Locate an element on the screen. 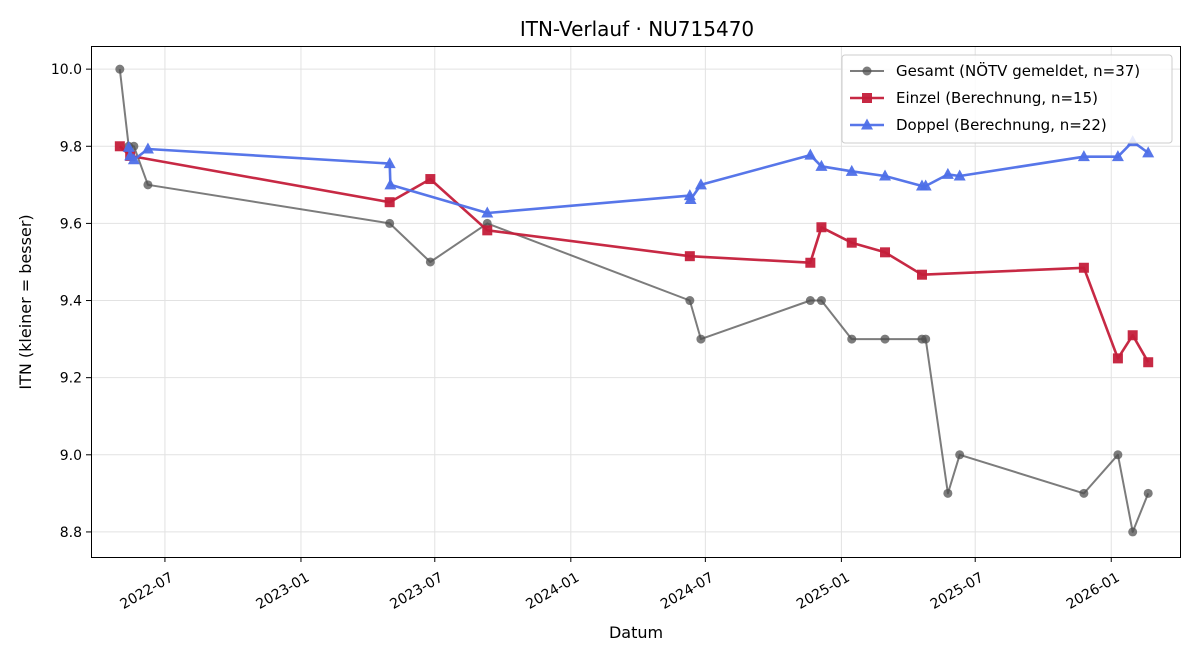 This screenshot has height=660, width=1200. legend-item-0: Gesamt (NÖTV gemeldet, n=37) is located at coordinates (995, 70).